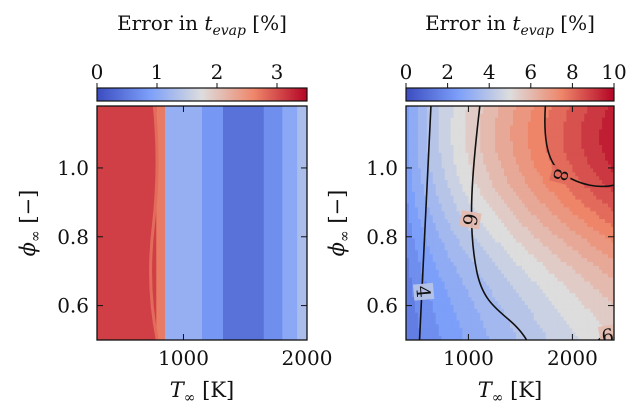  Describe the element at coordinates (468, 23) in the screenshot. I see `colorbar-title-prefix: Error in` at that location.